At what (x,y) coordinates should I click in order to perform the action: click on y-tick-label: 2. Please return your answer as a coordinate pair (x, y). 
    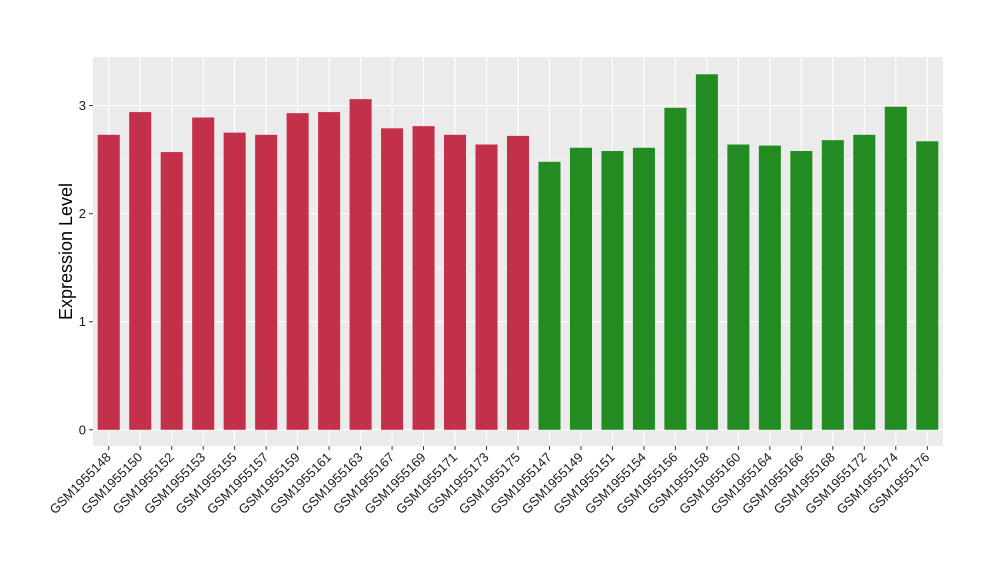
    Looking at the image, I should click on (82, 213).